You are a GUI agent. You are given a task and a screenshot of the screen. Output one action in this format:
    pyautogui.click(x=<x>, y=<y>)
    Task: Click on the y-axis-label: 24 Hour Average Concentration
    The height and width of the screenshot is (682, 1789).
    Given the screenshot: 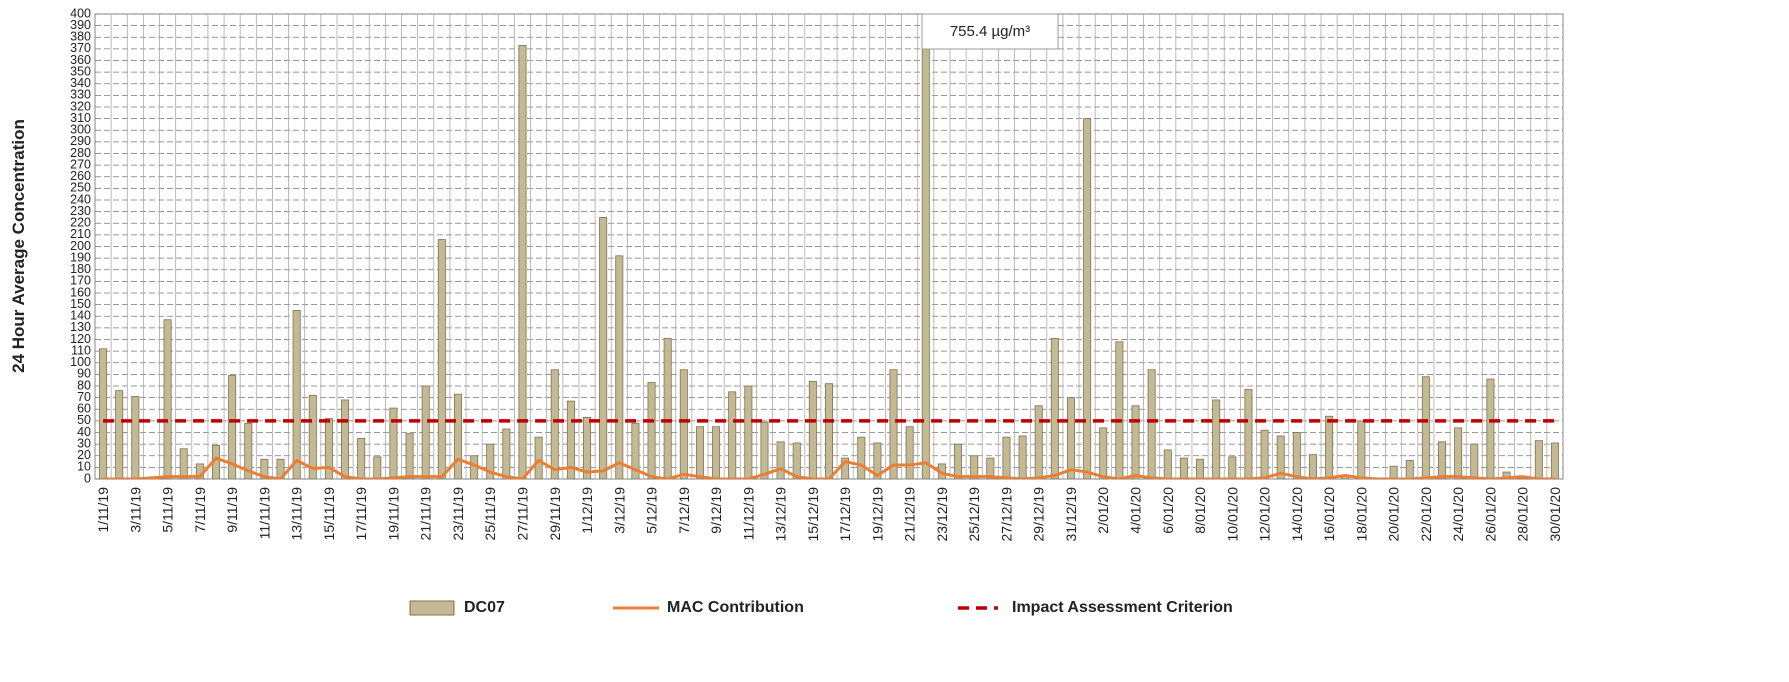 What is the action you would take?
    pyautogui.click(x=18, y=246)
    